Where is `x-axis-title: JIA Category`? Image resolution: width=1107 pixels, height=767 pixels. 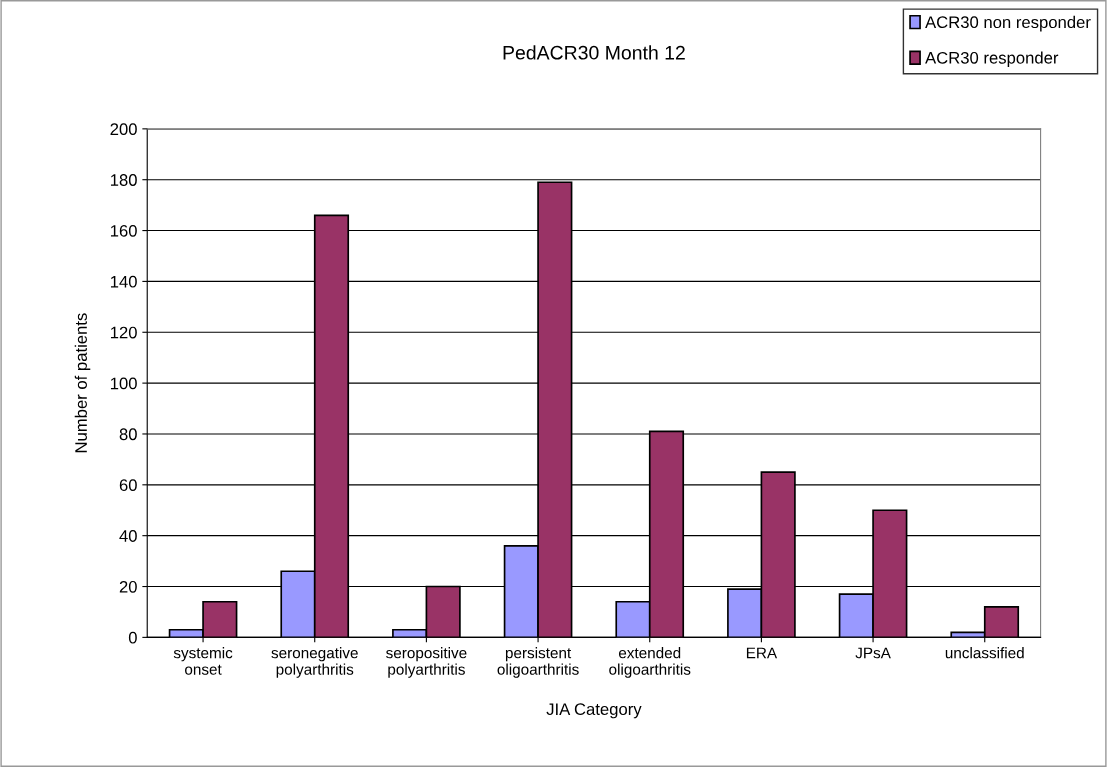
x-axis-title: JIA Category is located at coordinates (594, 711).